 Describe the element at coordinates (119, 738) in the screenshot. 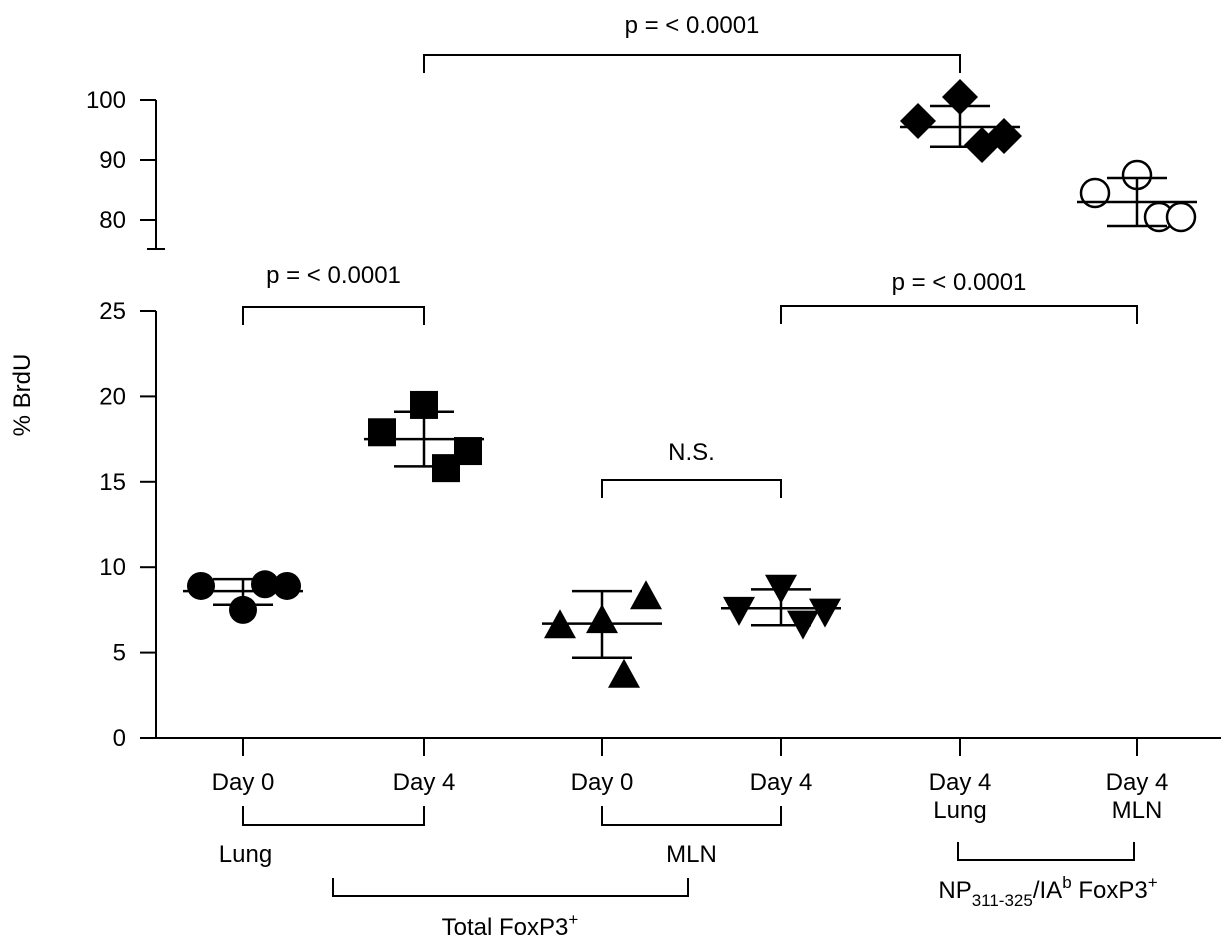

I see `y-tick-label: 0` at that location.